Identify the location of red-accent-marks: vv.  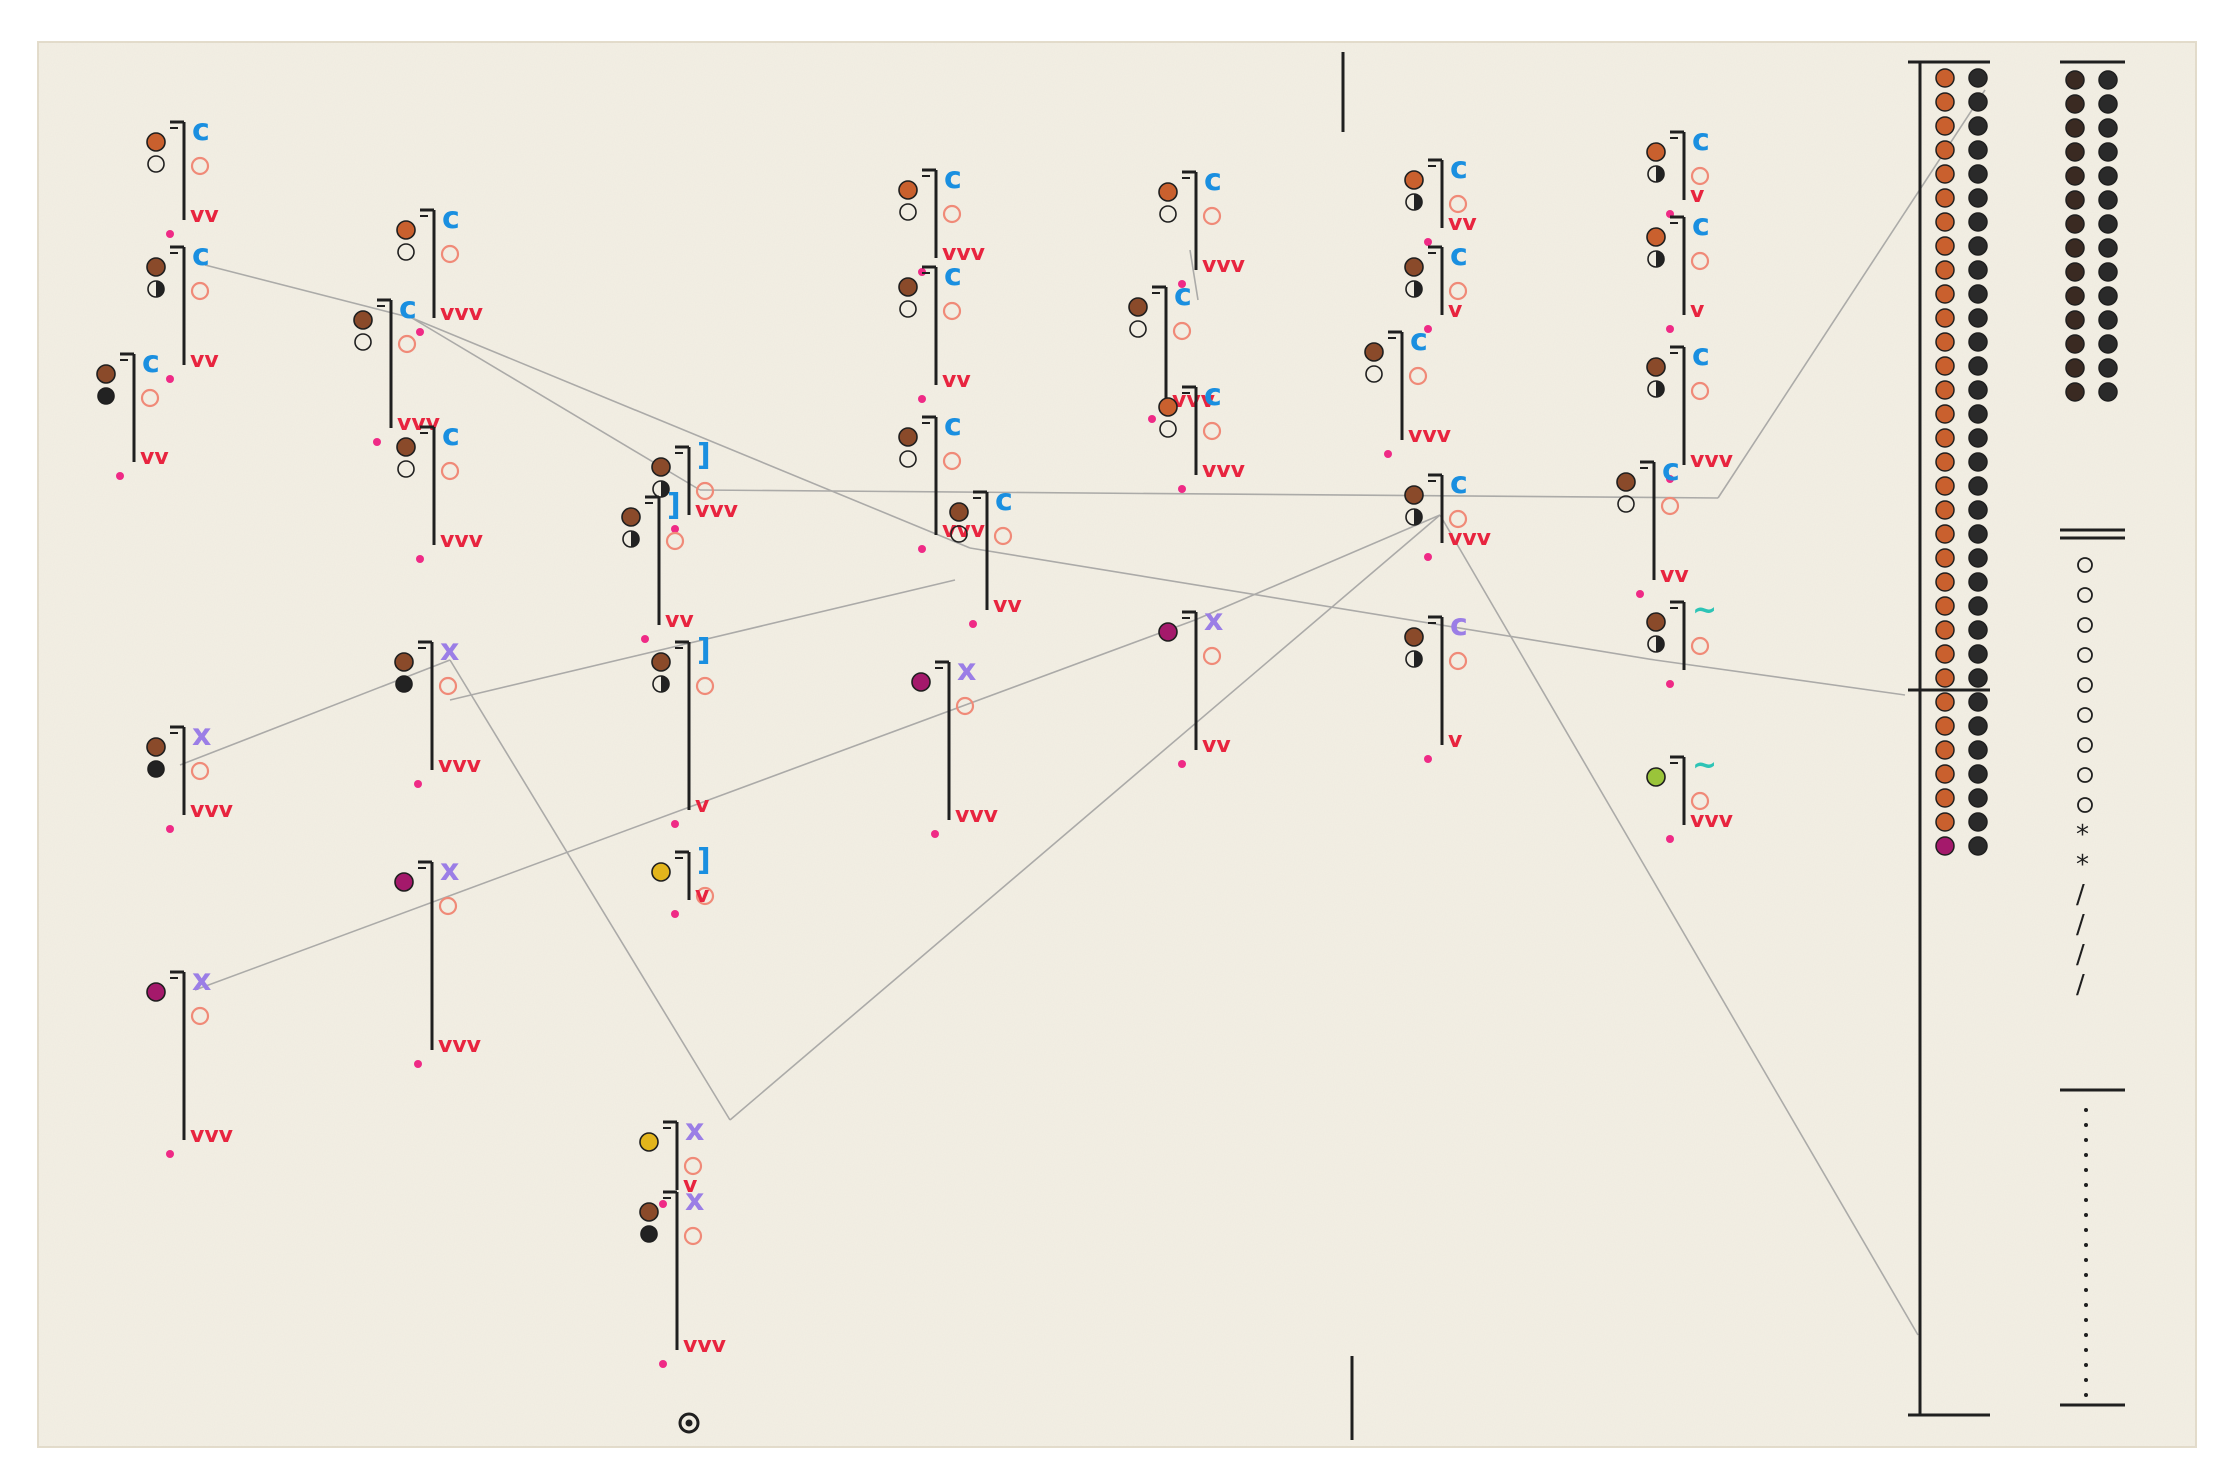
(204, 360).